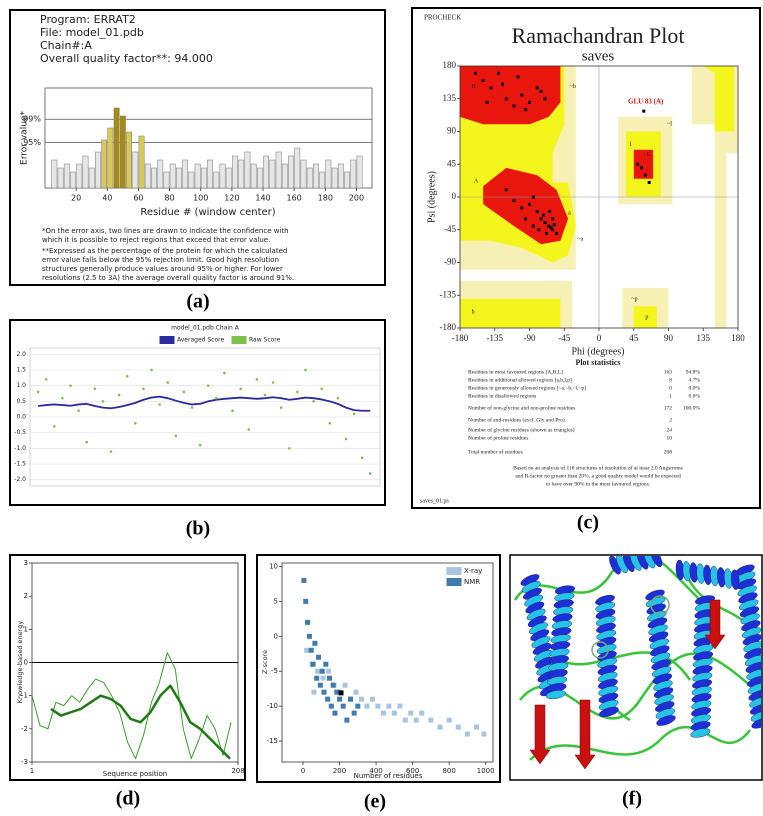  I want to click on statistics-cell: Total number of residues, so click(495, 451).